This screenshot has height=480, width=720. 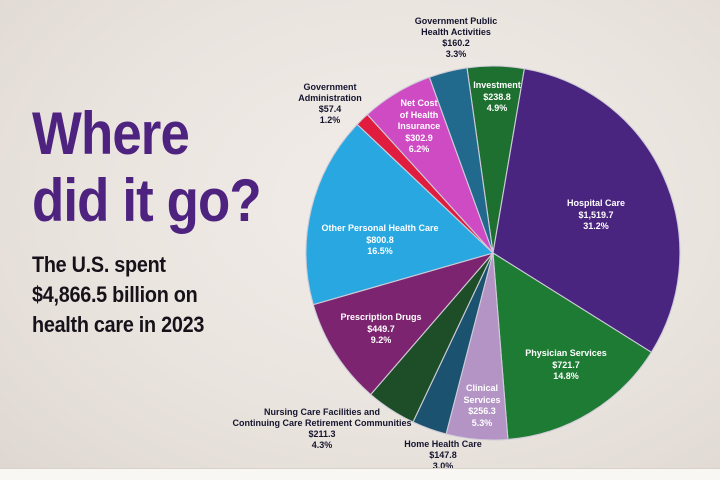 I want to click on label-net-cost-of-health-insurance: Net Cost of Health Insurance $302.9 6.2%, so click(x=419, y=127).